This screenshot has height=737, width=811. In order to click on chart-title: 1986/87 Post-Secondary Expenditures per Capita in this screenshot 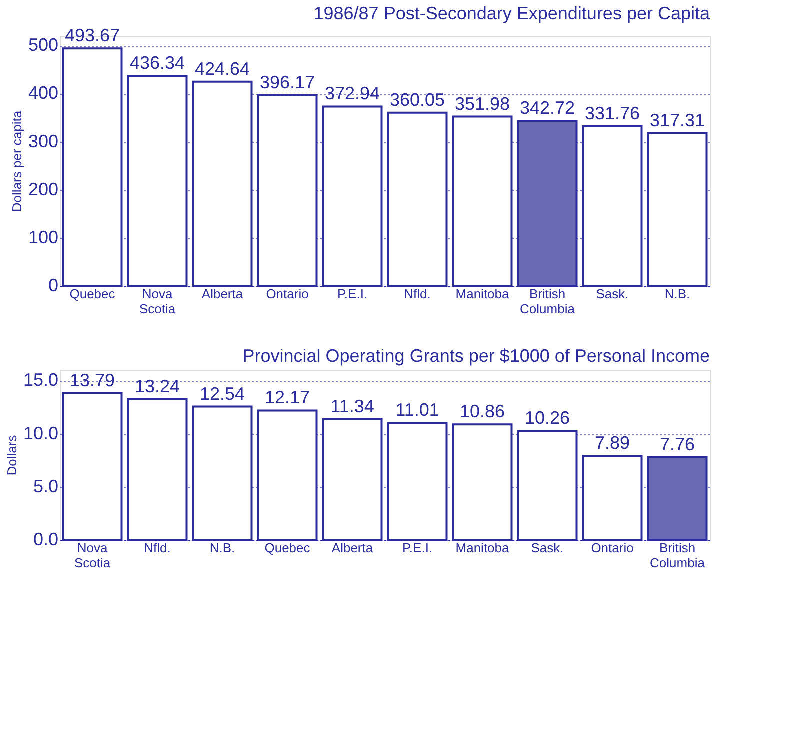, I will do `click(512, 14)`.